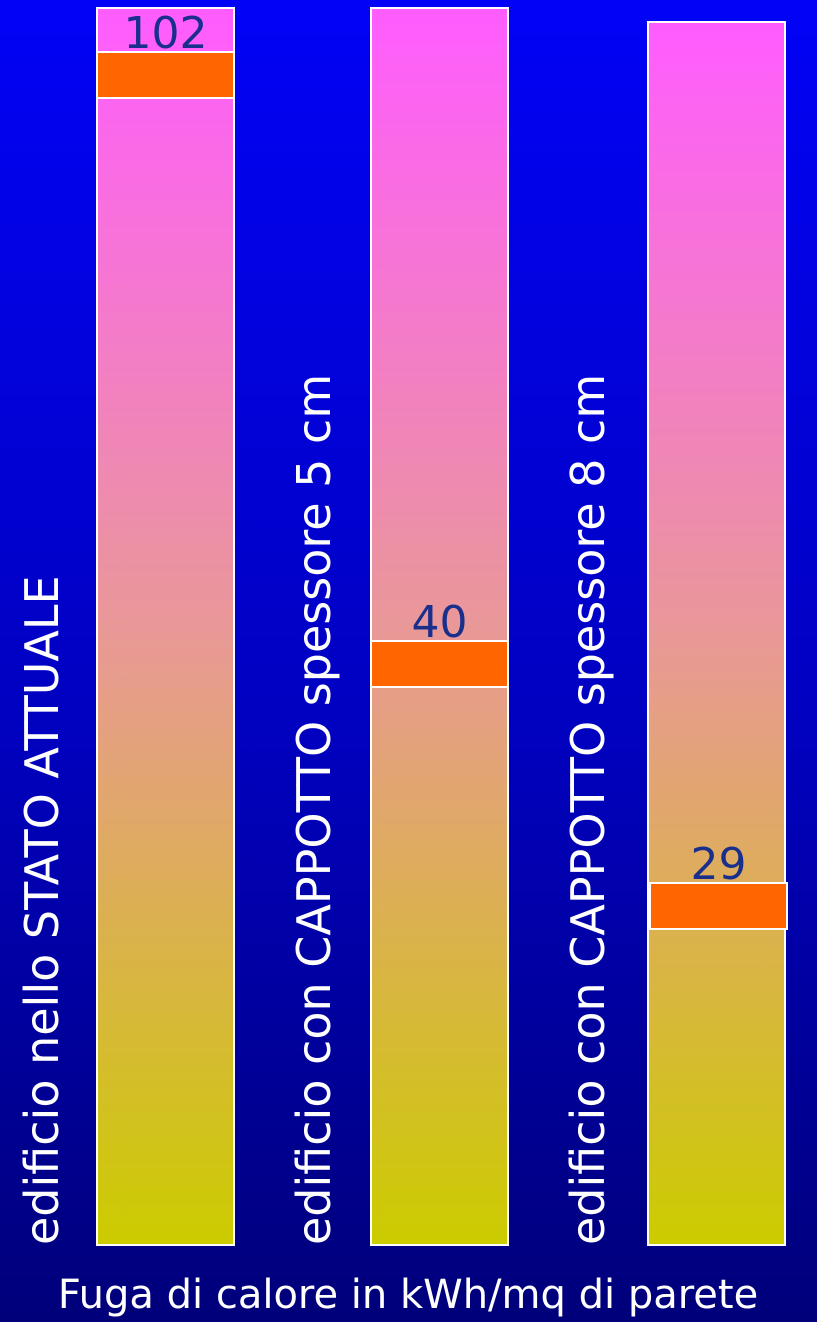  What do you see at coordinates (166, 33) in the screenshot?
I see `value-label-1: 102` at bounding box center [166, 33].